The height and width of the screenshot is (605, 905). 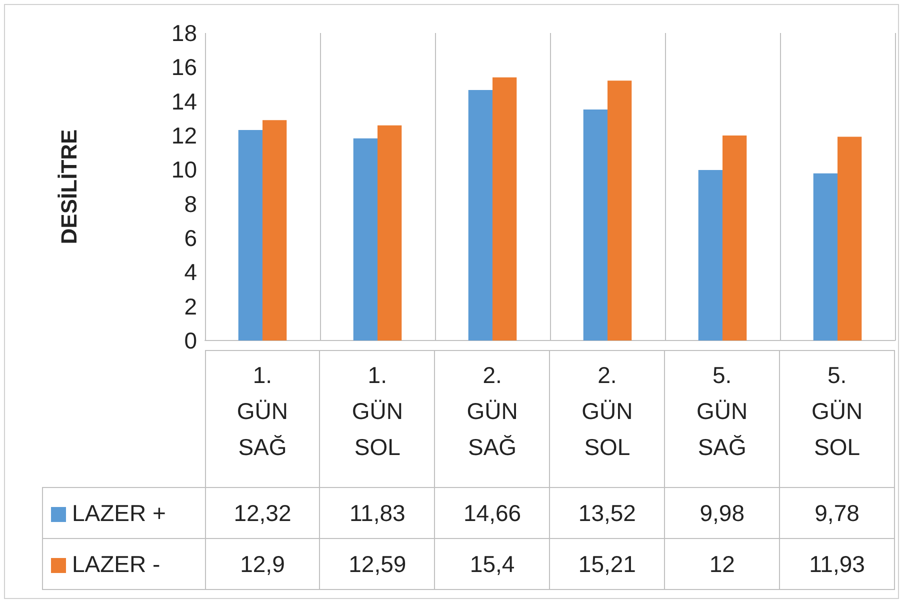 I want to click on y-tick-label: 2, so click(x=190, y=306).